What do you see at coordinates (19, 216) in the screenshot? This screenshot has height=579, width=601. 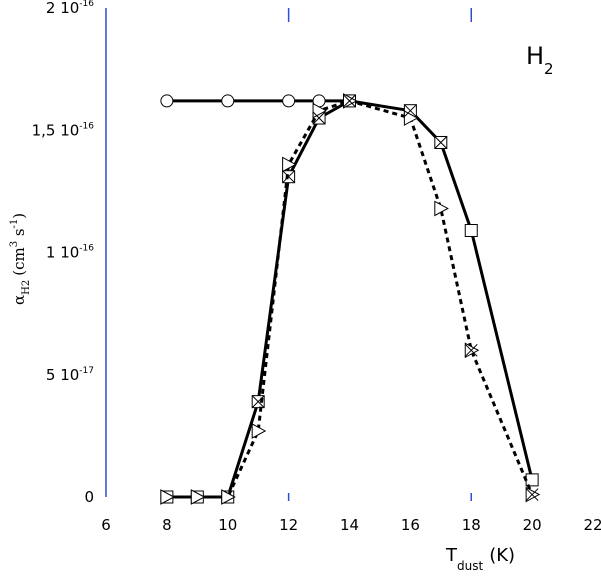 I see `y-axis-title-unit-close: )` at bounding box center [19, 216].